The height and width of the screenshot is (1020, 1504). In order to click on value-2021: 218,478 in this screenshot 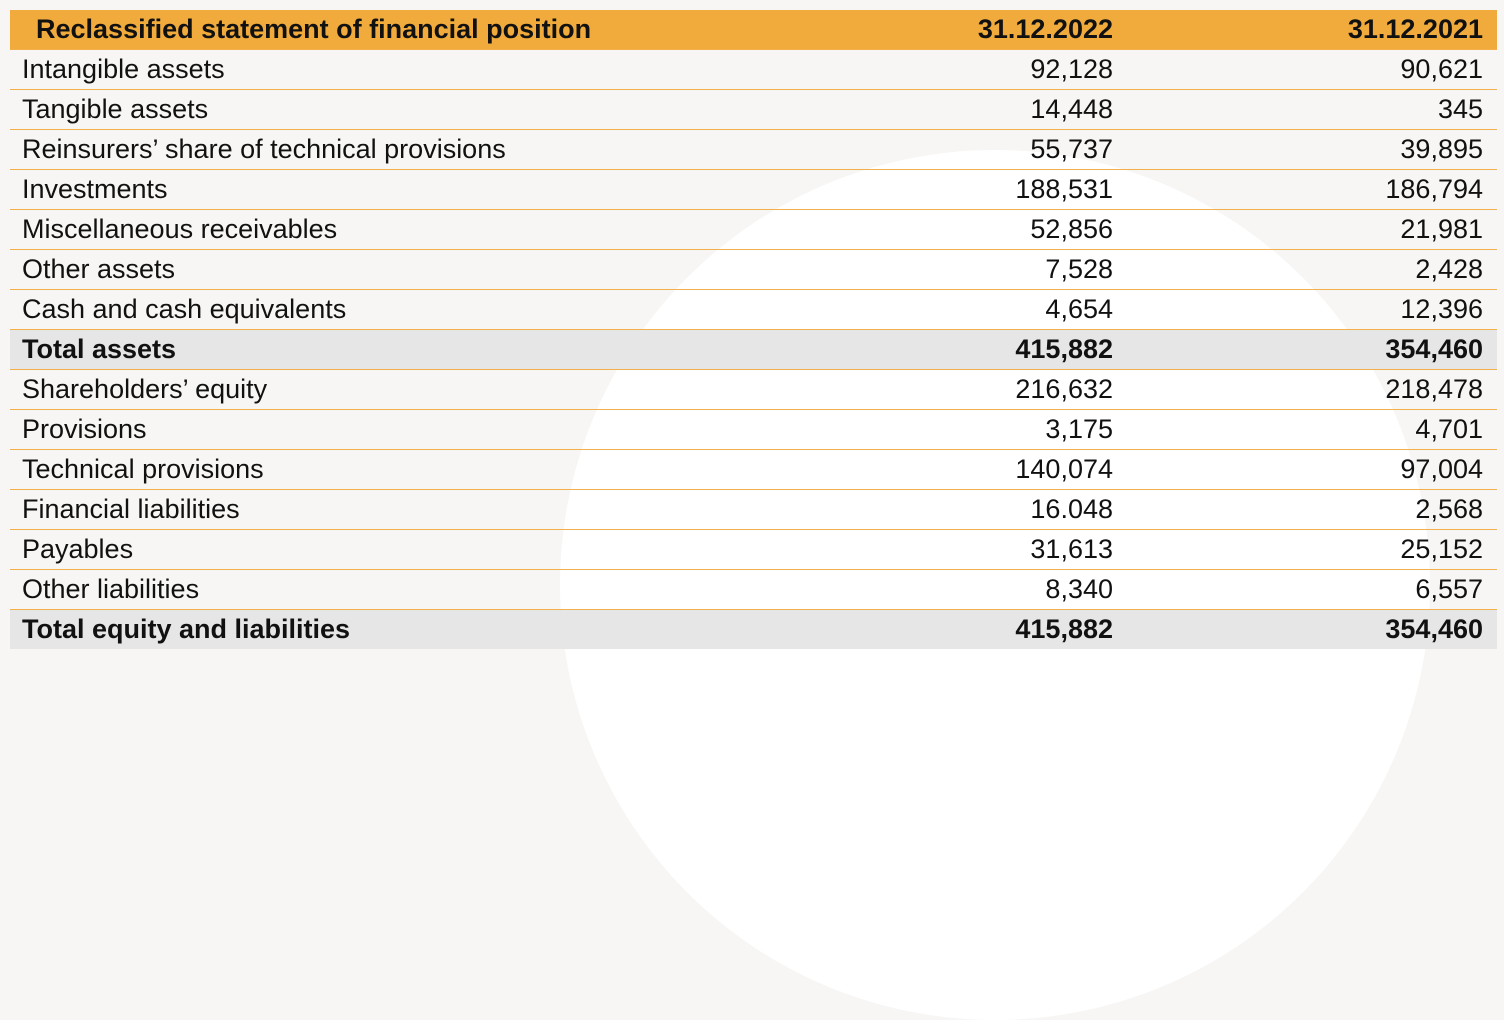, I will do `click(1305, 389)`.